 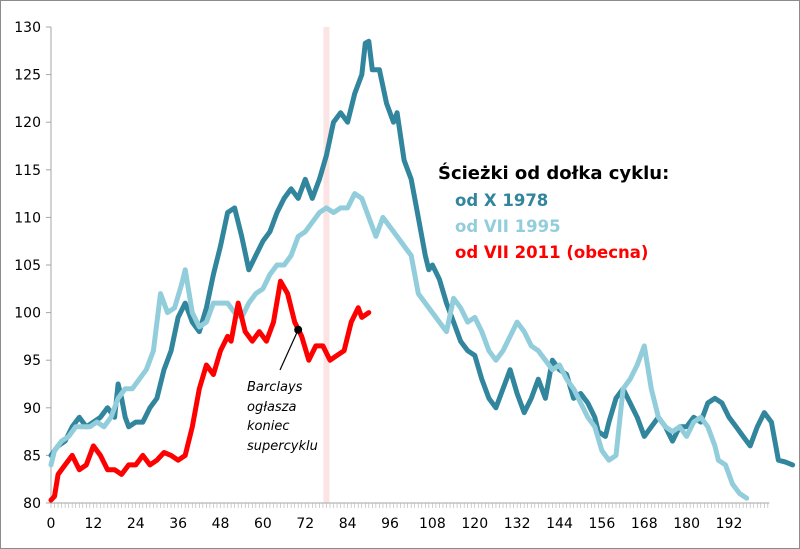 I want to click on legend-title: Ścieżki od dołka cyklu:, so click(x=554, y=173).